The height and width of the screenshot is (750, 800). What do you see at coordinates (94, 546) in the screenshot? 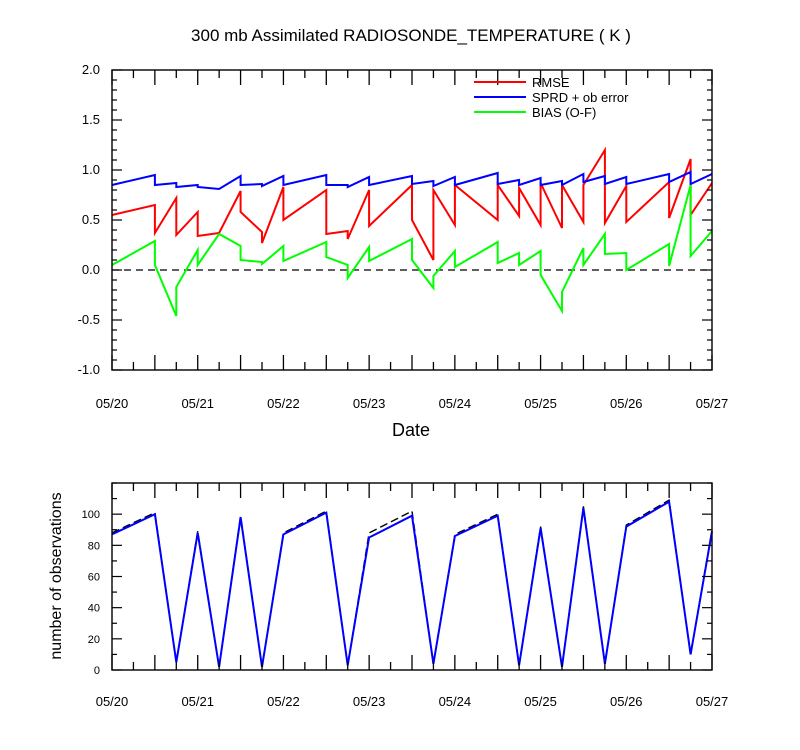
I see `bottom-chart-ytick-label: 80` at bounding box center [94, 546].